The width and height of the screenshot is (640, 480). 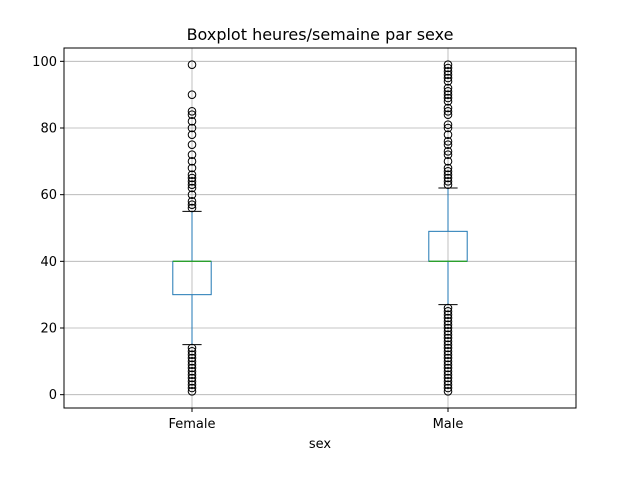 What do you see at coordinates (192, 228) in the screenshot?
I see `box-female` at bounding box center [192, 228].